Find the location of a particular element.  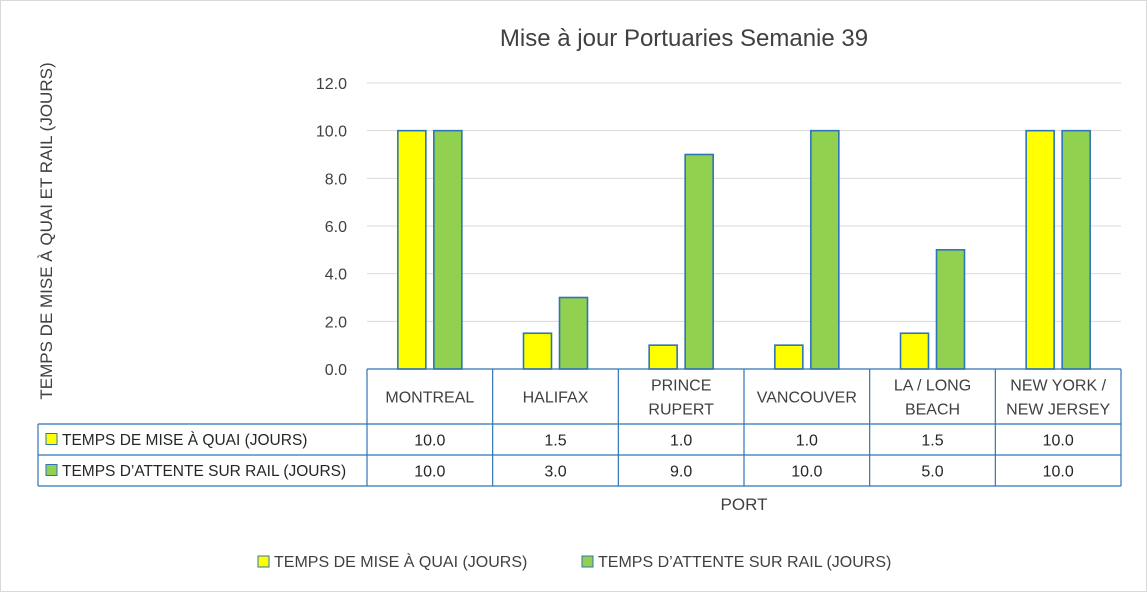

category-label: NEW YORK / is located at coordinates (1058, 386).